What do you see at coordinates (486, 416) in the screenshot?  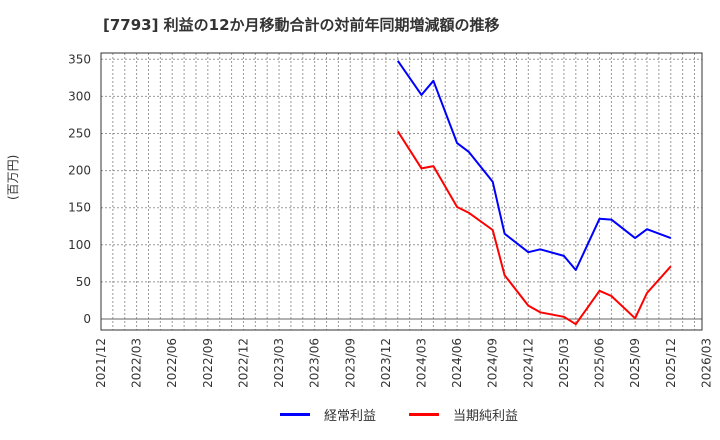 I see `legend-label: 当期純利益` at bounding box center [486, 416].